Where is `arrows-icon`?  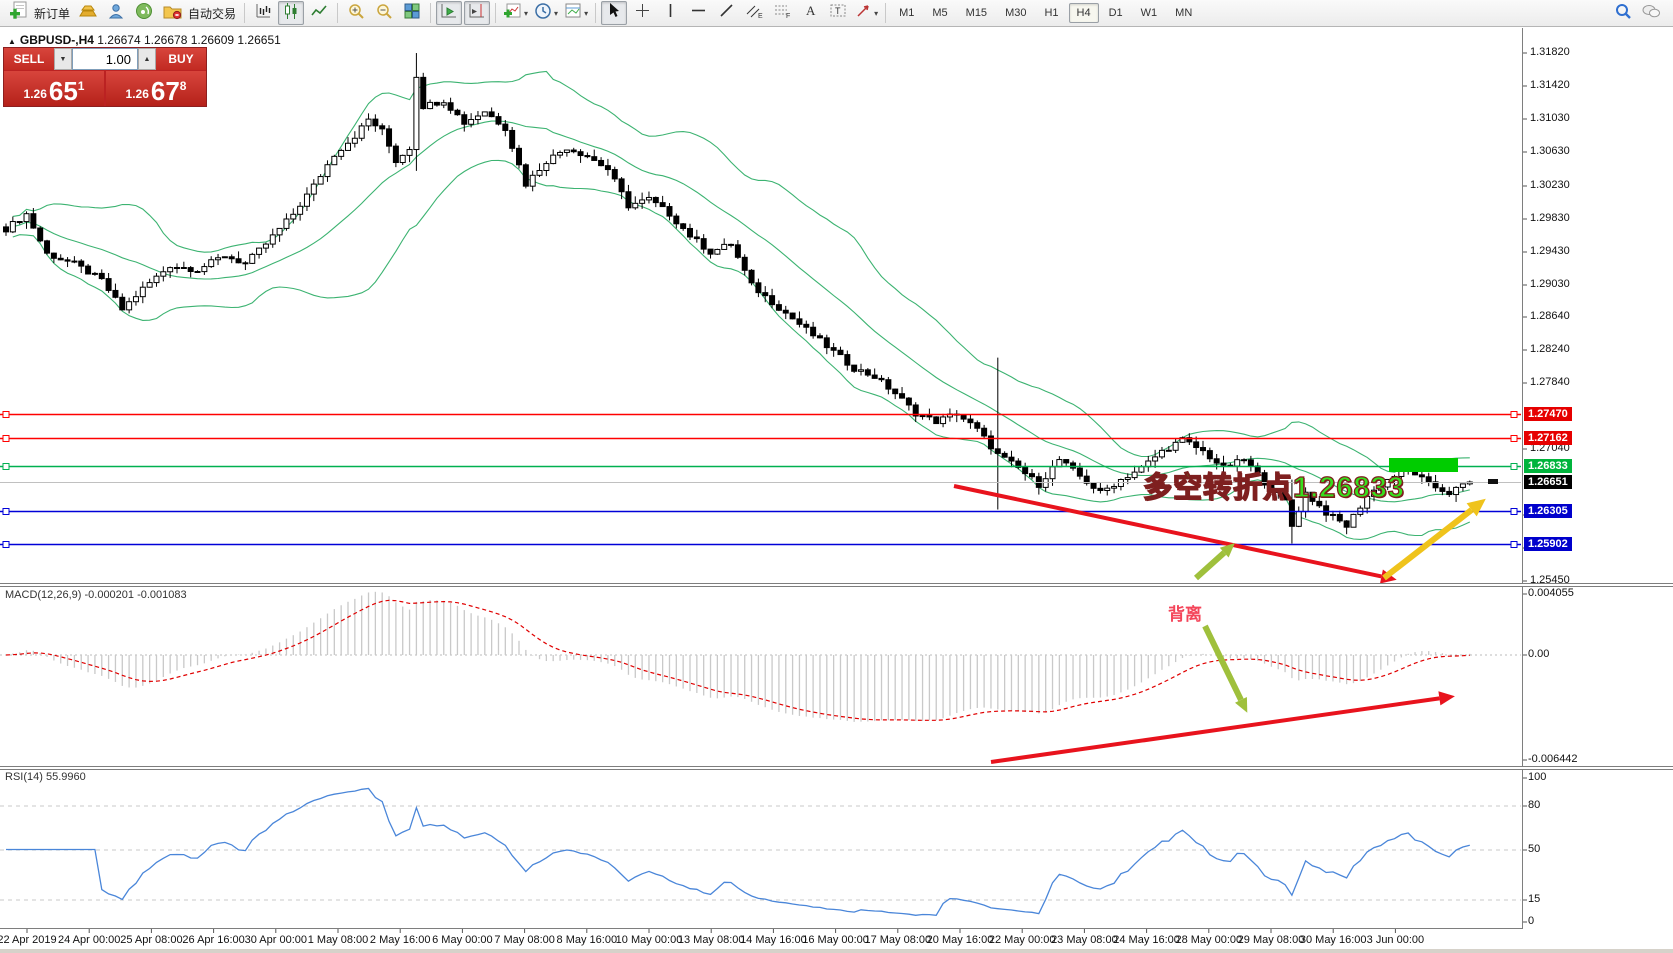
arrows-icon is located at coordinates (863, 13).